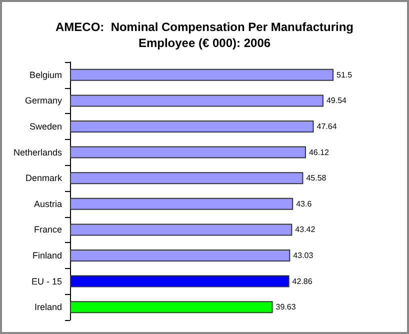  I want to click on data-label: 45.58, so click(316, 178).